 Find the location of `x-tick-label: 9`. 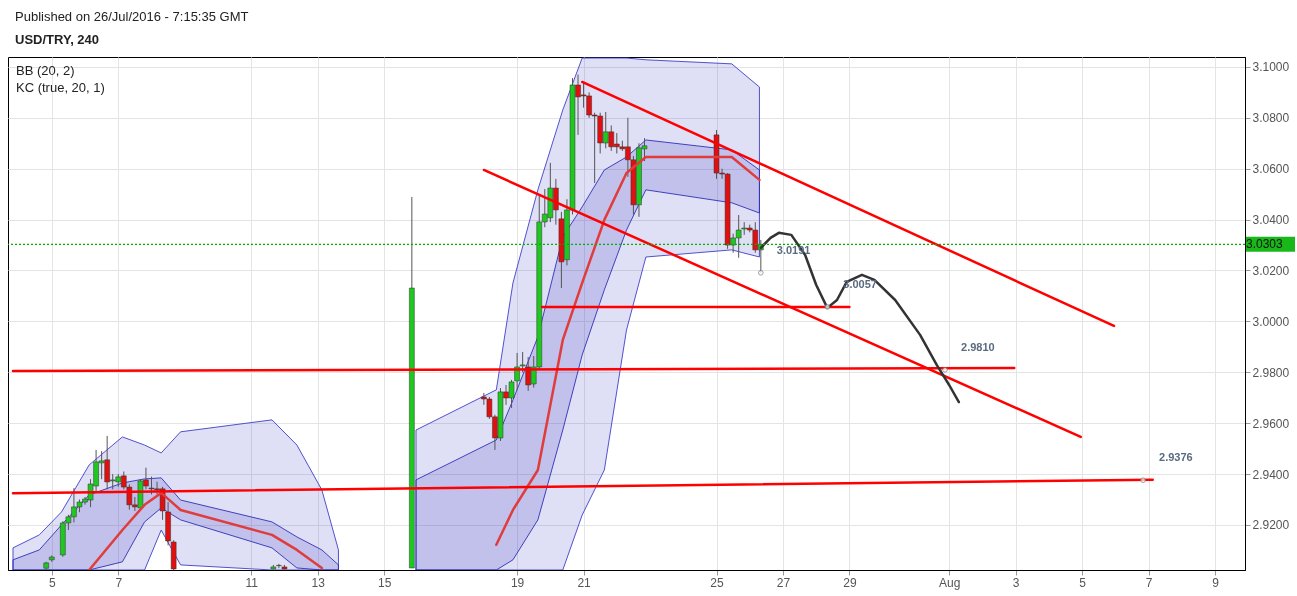

x-tick-label: 9 is located at coordinates (1216, 582).